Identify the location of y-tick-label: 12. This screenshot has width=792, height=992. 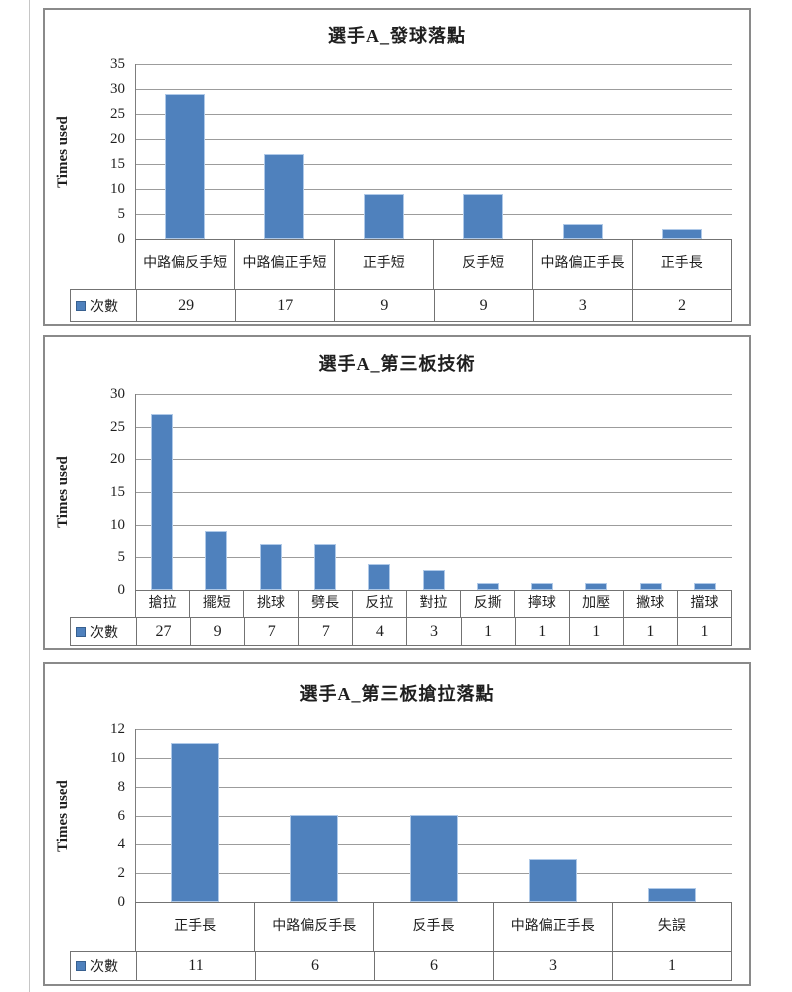
(117, 729).